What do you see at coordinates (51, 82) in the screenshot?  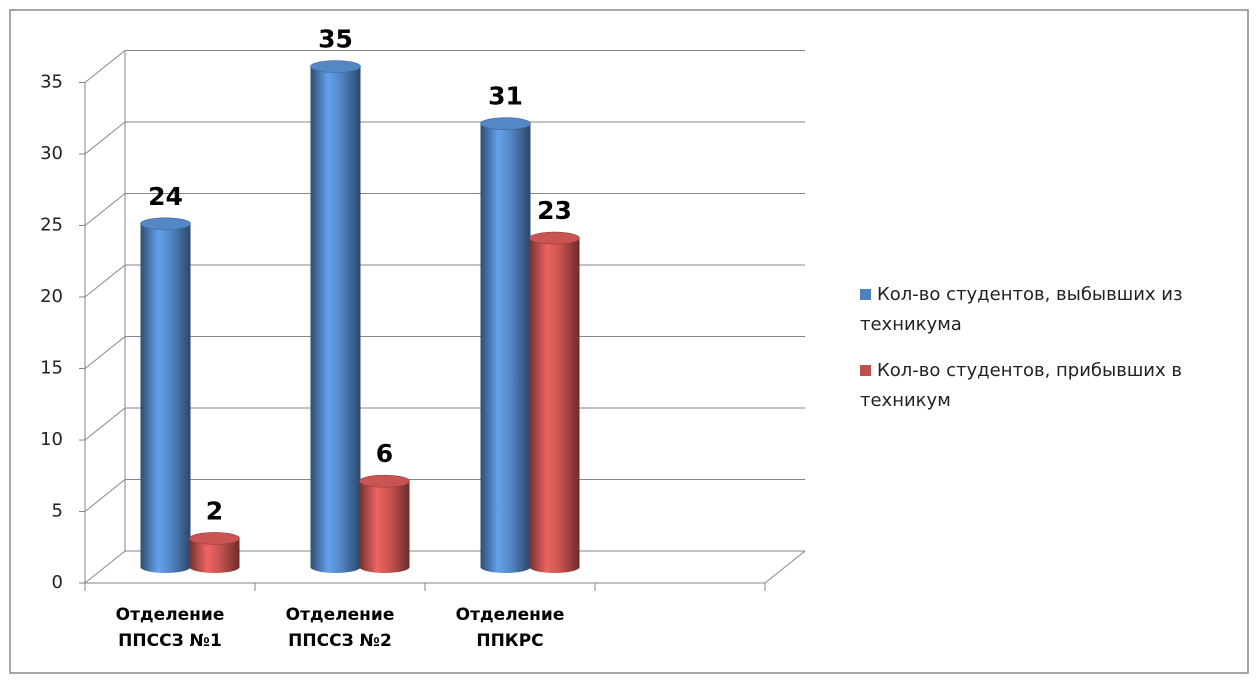 I see `y-tick-label: 35` at bounding box center [51, 82].